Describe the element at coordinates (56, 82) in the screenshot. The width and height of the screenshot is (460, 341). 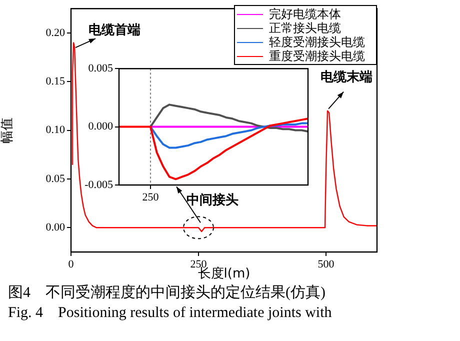
I see `y-tick-label: 0.15` at that location.